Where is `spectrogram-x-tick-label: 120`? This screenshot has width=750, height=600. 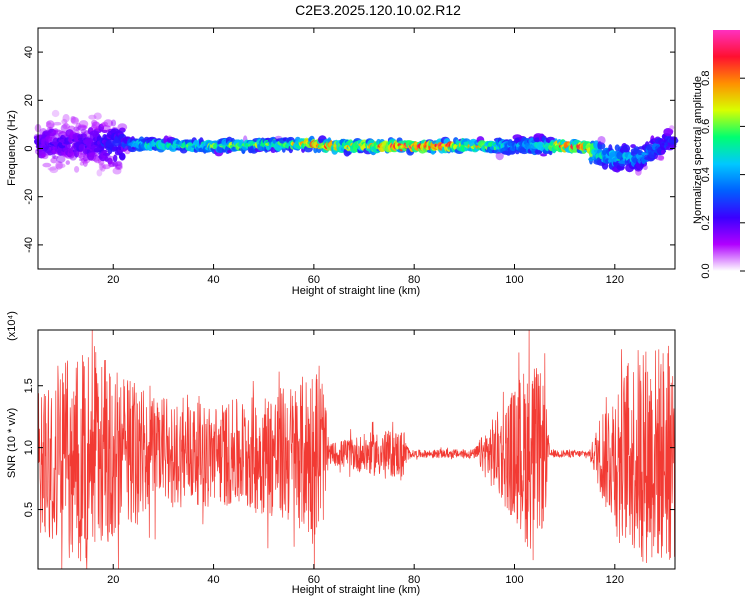
spectrogram-x-tick-label: 120 is located at coordinates (615, 280).